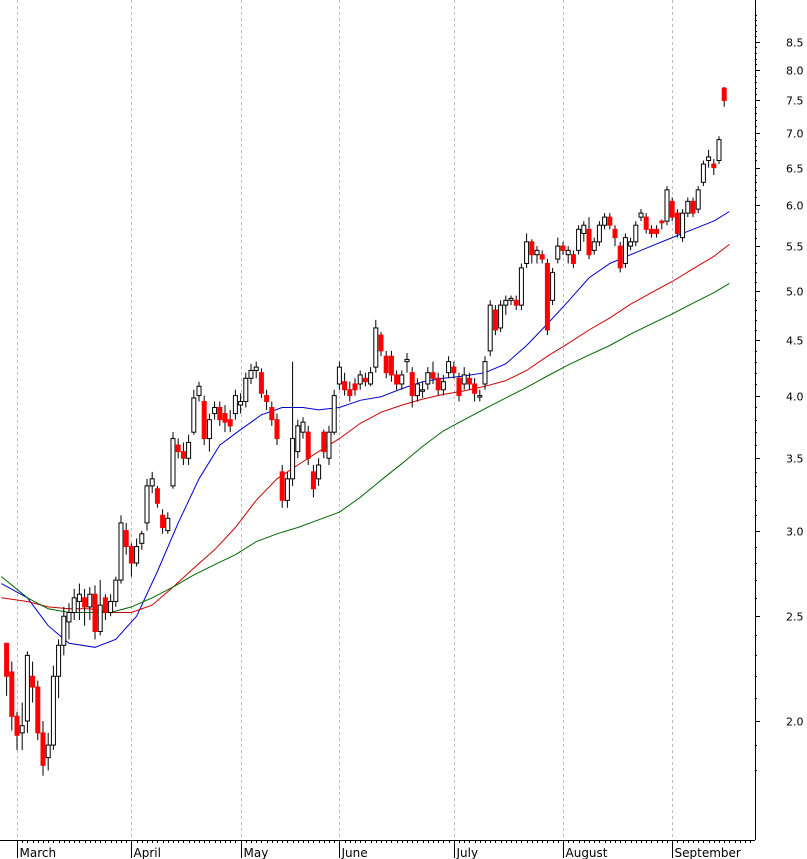 The width and height of the screenshot is (807, 859). What do you see at coordinates (467, 852) in the screenshot?
I see `x-month-label: July` at bounding box center [467, 852].